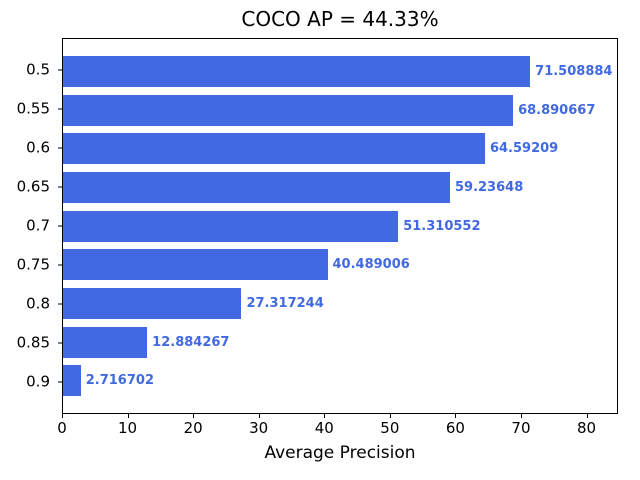 The width and height of the screenshot is (640, 480). What do you see at coordinates (193, 428) in the screenshot?
I see `x-tick-label: 20` at bounding box center [193, 428].